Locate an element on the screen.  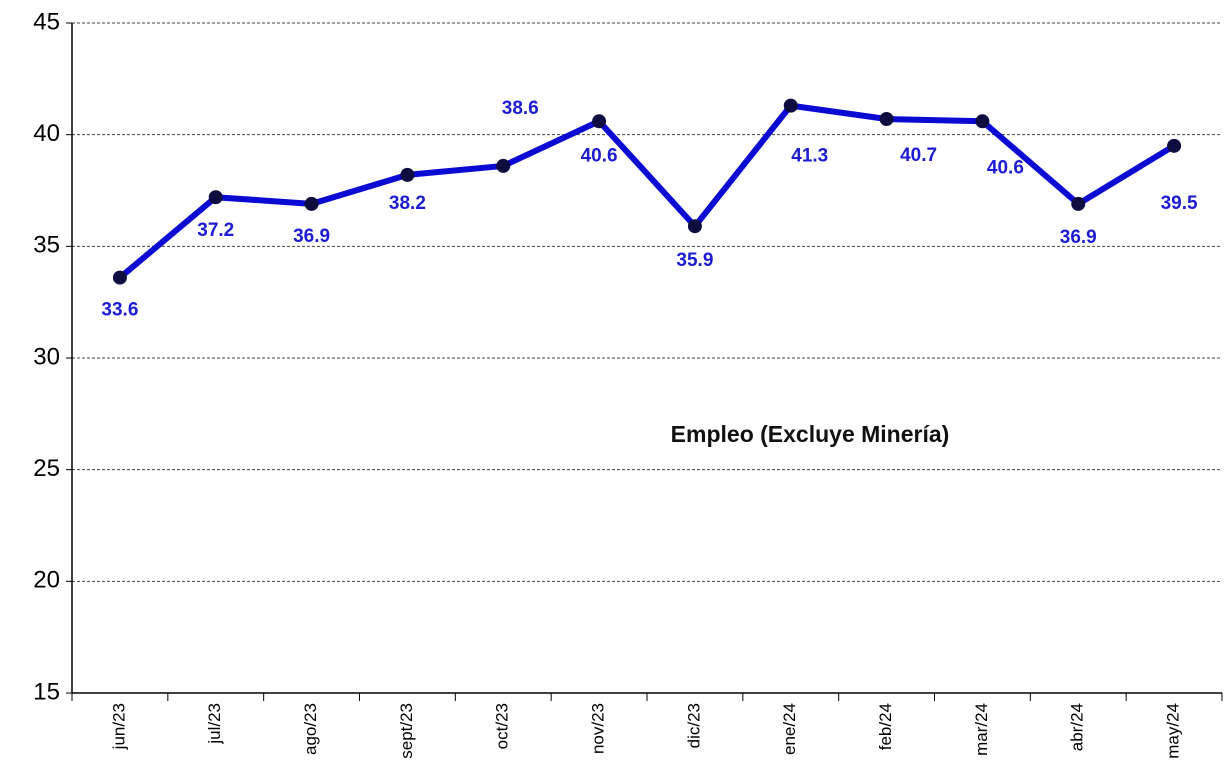
data-label: 39.5 is located at coordinates (1179, 203).